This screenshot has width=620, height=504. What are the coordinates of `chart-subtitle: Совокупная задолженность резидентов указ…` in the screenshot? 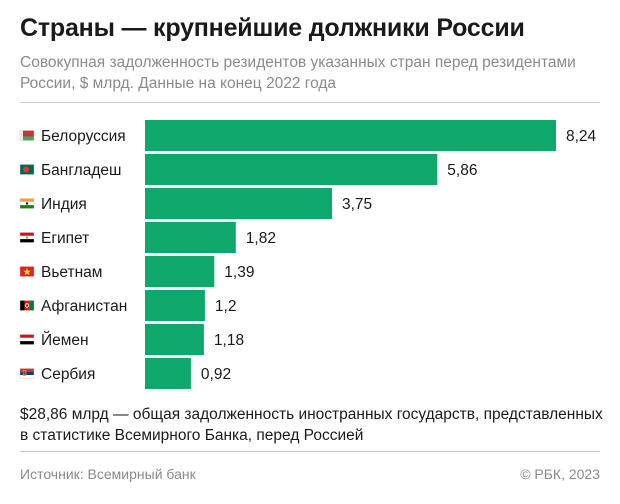 It's located at (298, 73).